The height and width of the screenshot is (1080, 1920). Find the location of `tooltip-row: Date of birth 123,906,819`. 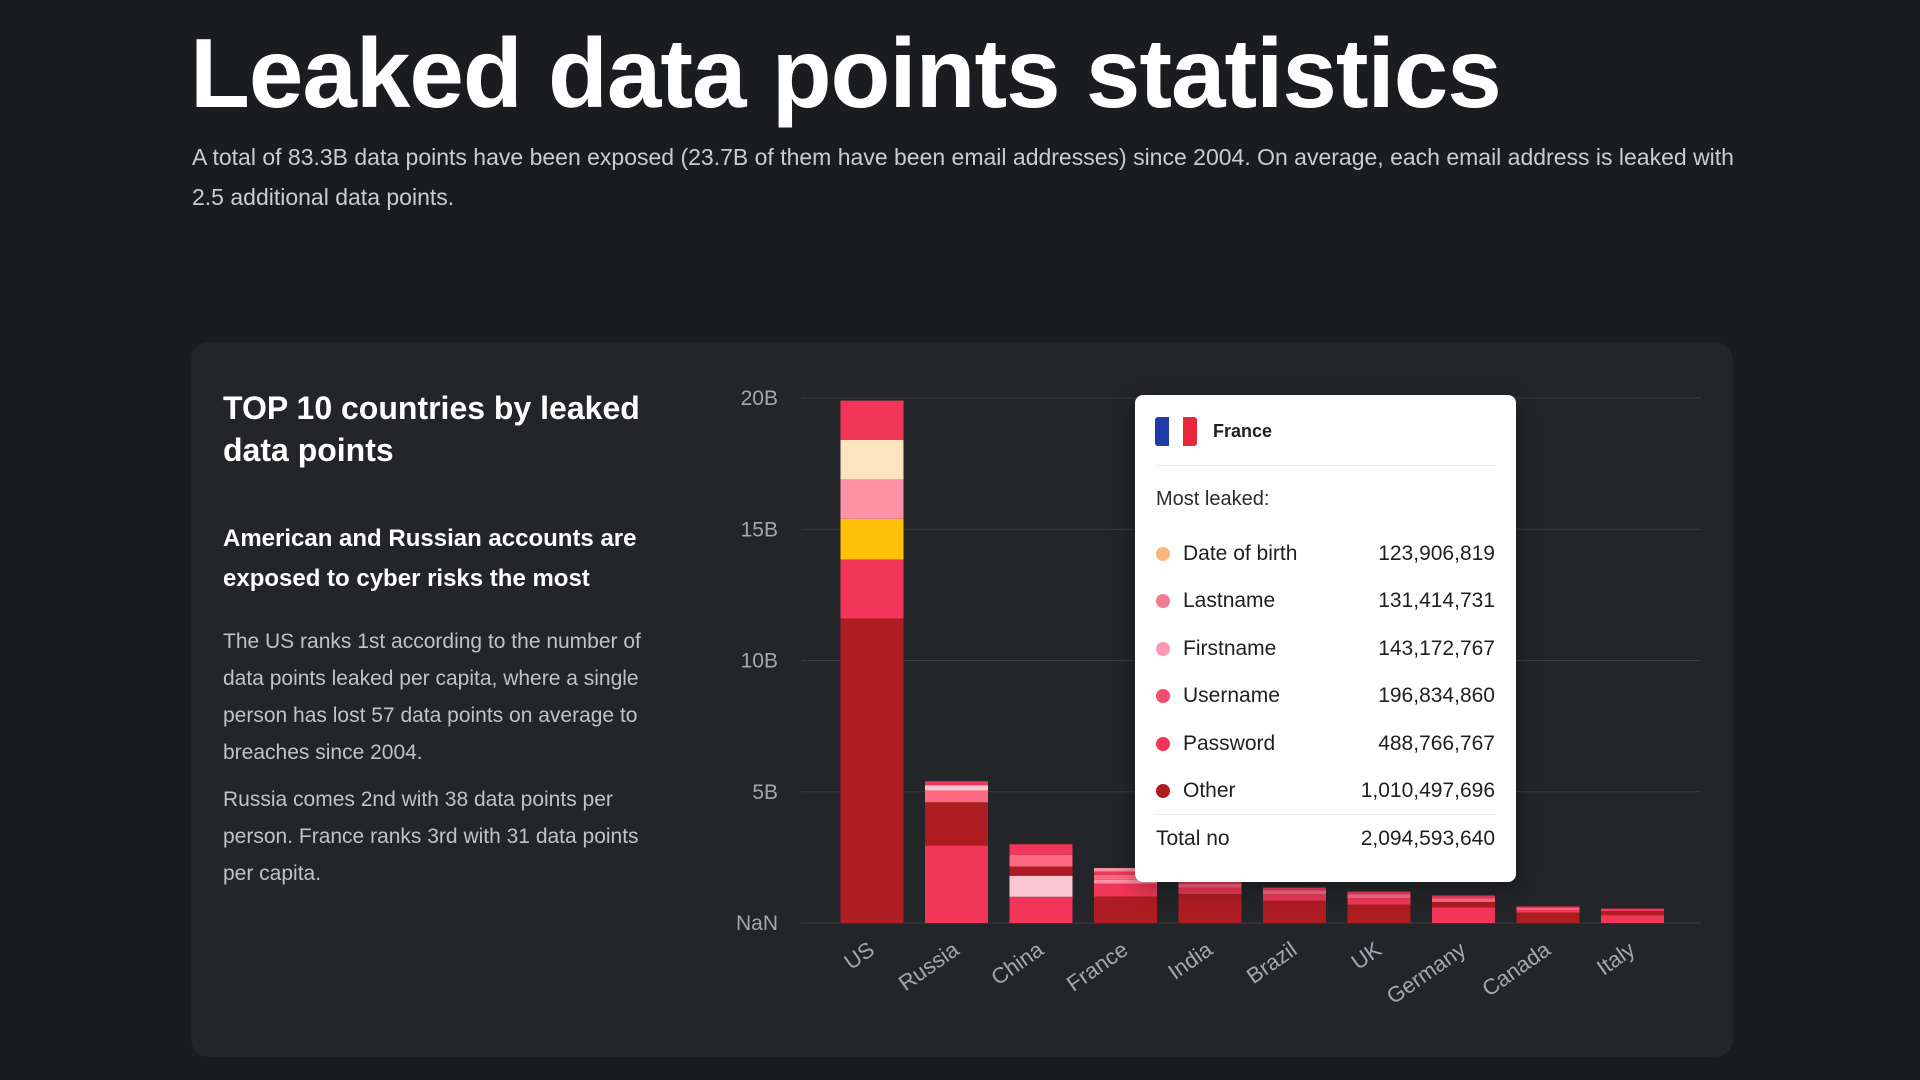

tooltip-row: Date of birth 123,906,819 is located at coordinates (1325, 554).